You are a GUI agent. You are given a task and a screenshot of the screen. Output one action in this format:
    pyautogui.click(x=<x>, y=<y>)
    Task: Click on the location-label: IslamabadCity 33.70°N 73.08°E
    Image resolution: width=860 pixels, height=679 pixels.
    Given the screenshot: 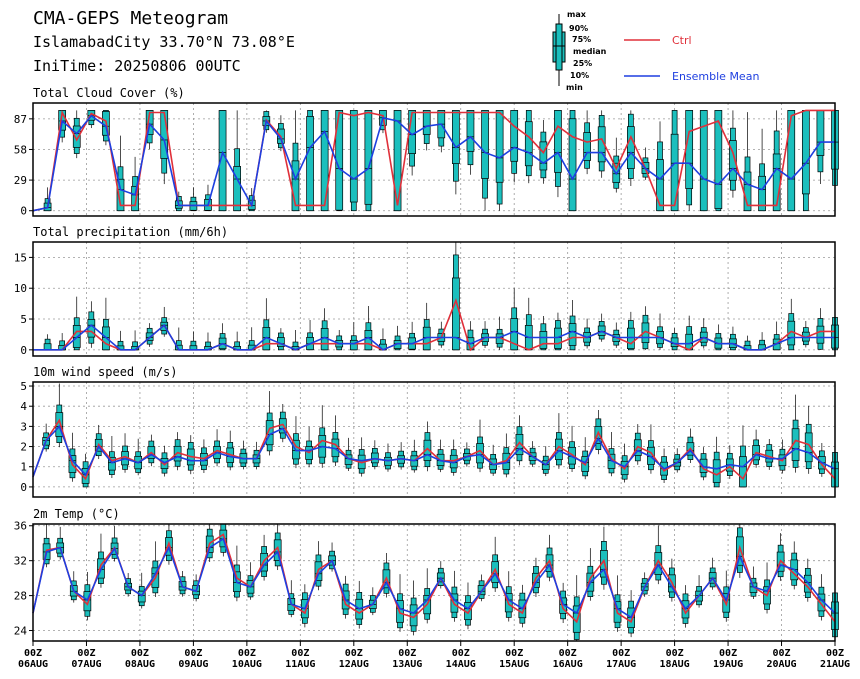 What is the action you would take?
    pyautogui.click(x=164, y=42)
    